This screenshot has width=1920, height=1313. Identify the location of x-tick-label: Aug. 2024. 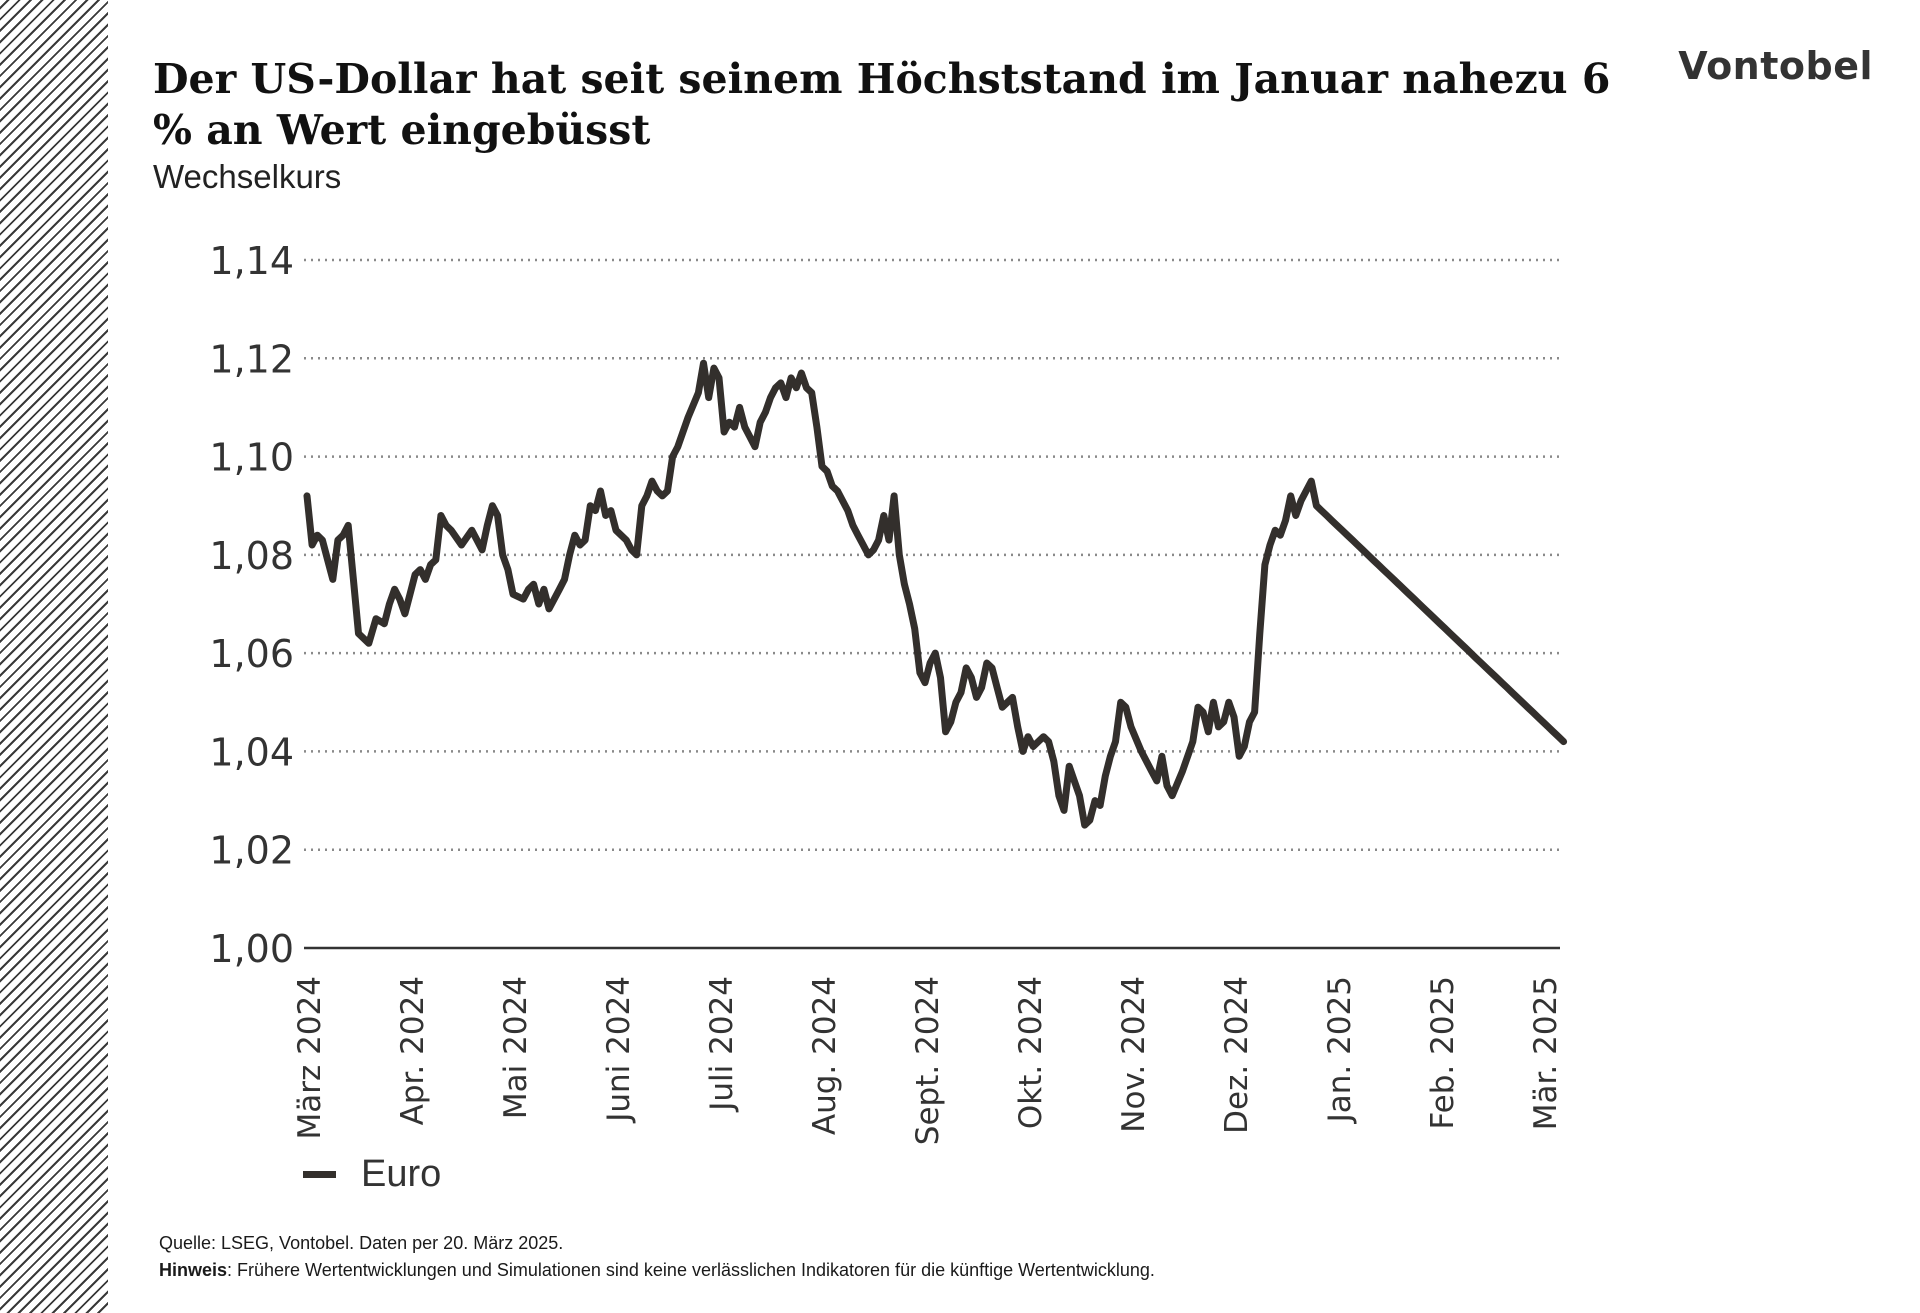
(825, 1055).